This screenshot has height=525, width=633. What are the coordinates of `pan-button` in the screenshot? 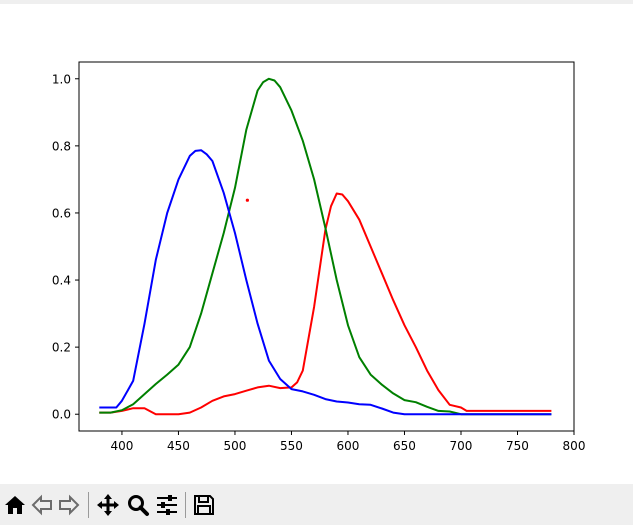 It's located at (108, 505).